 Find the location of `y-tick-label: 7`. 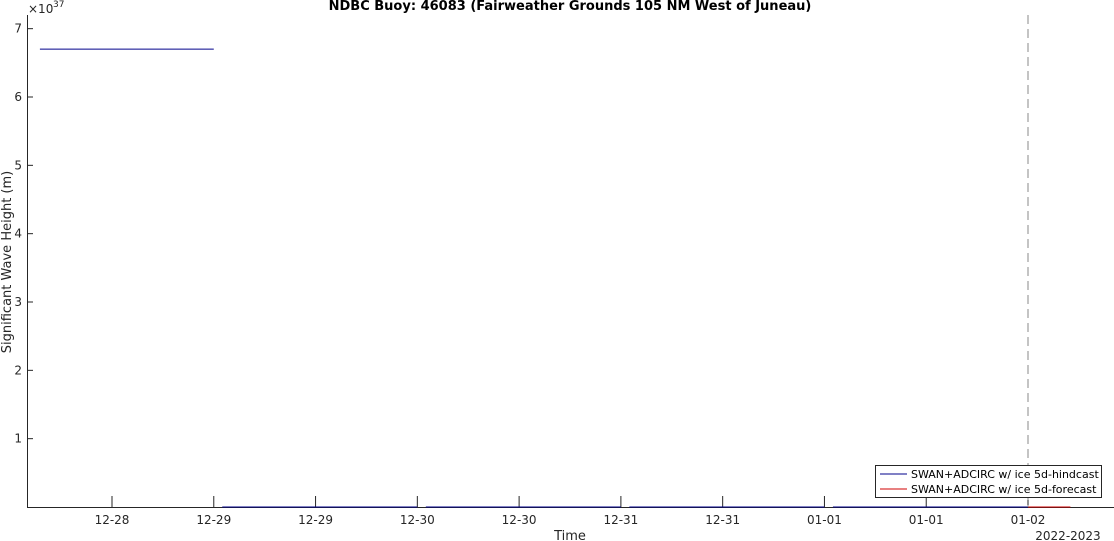

y-tick-label: 7 is located at coordinates (18, 29).